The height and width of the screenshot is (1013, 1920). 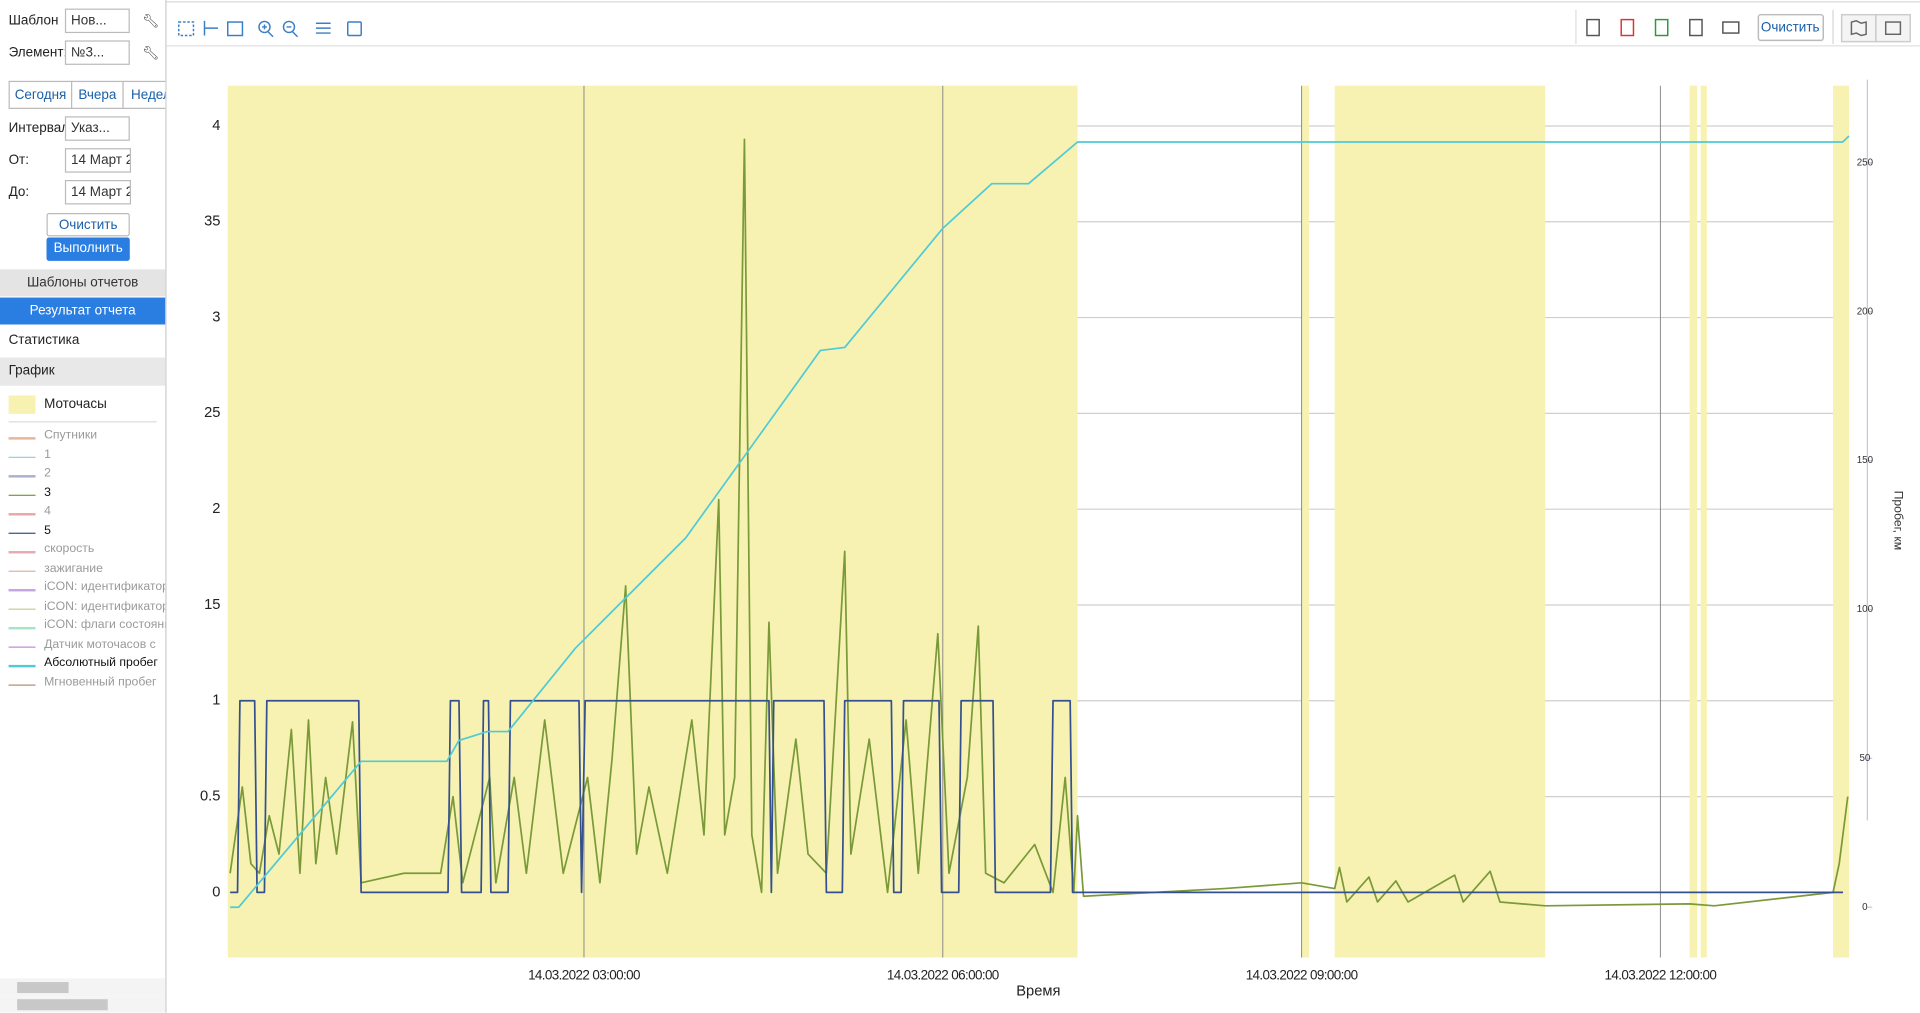 What do you see at coordinates (98, 160) in the screenshot?
I see `from-input: 14 Март 2` at bounding box center [98, 160].